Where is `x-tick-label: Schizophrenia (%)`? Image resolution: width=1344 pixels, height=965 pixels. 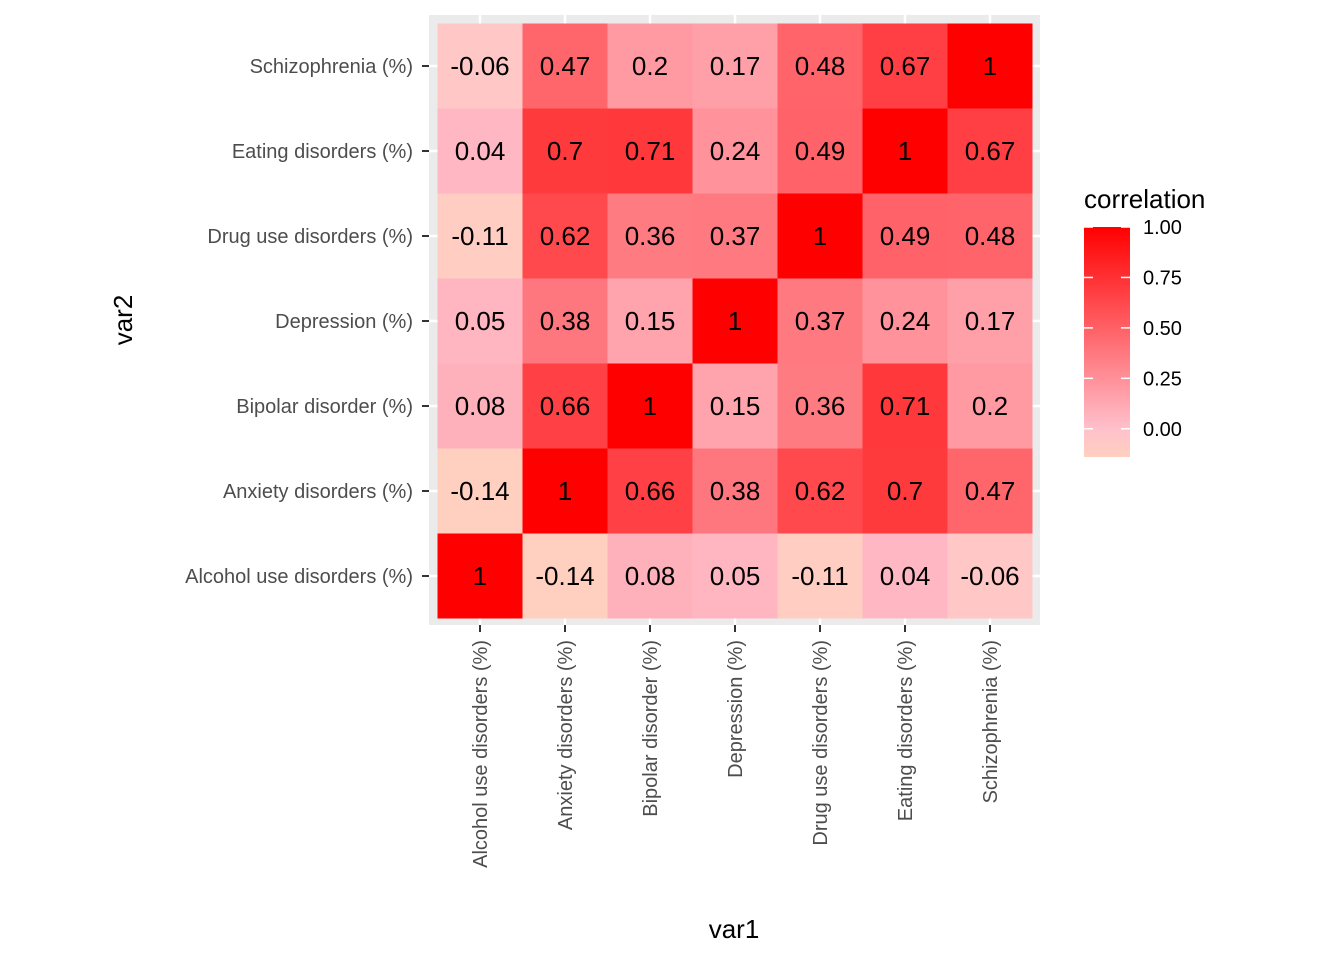
x-tick-label: Schizophrenia (%) is located at coordinates (991, 721).